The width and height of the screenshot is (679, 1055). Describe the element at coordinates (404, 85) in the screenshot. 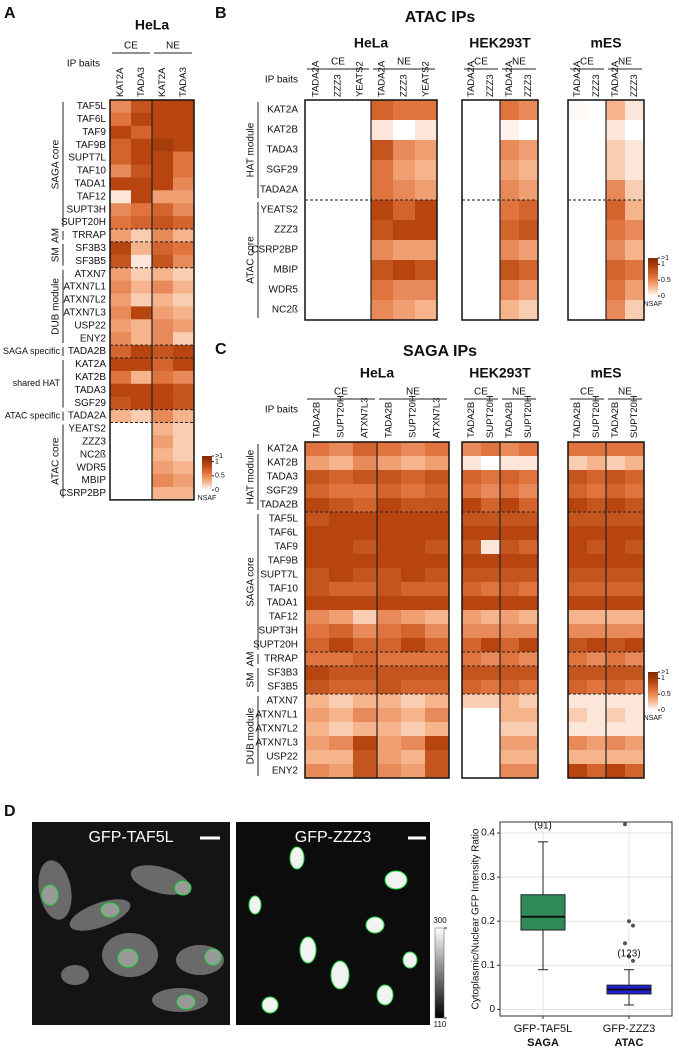

I see `column-label: ZZZ3` at that location.